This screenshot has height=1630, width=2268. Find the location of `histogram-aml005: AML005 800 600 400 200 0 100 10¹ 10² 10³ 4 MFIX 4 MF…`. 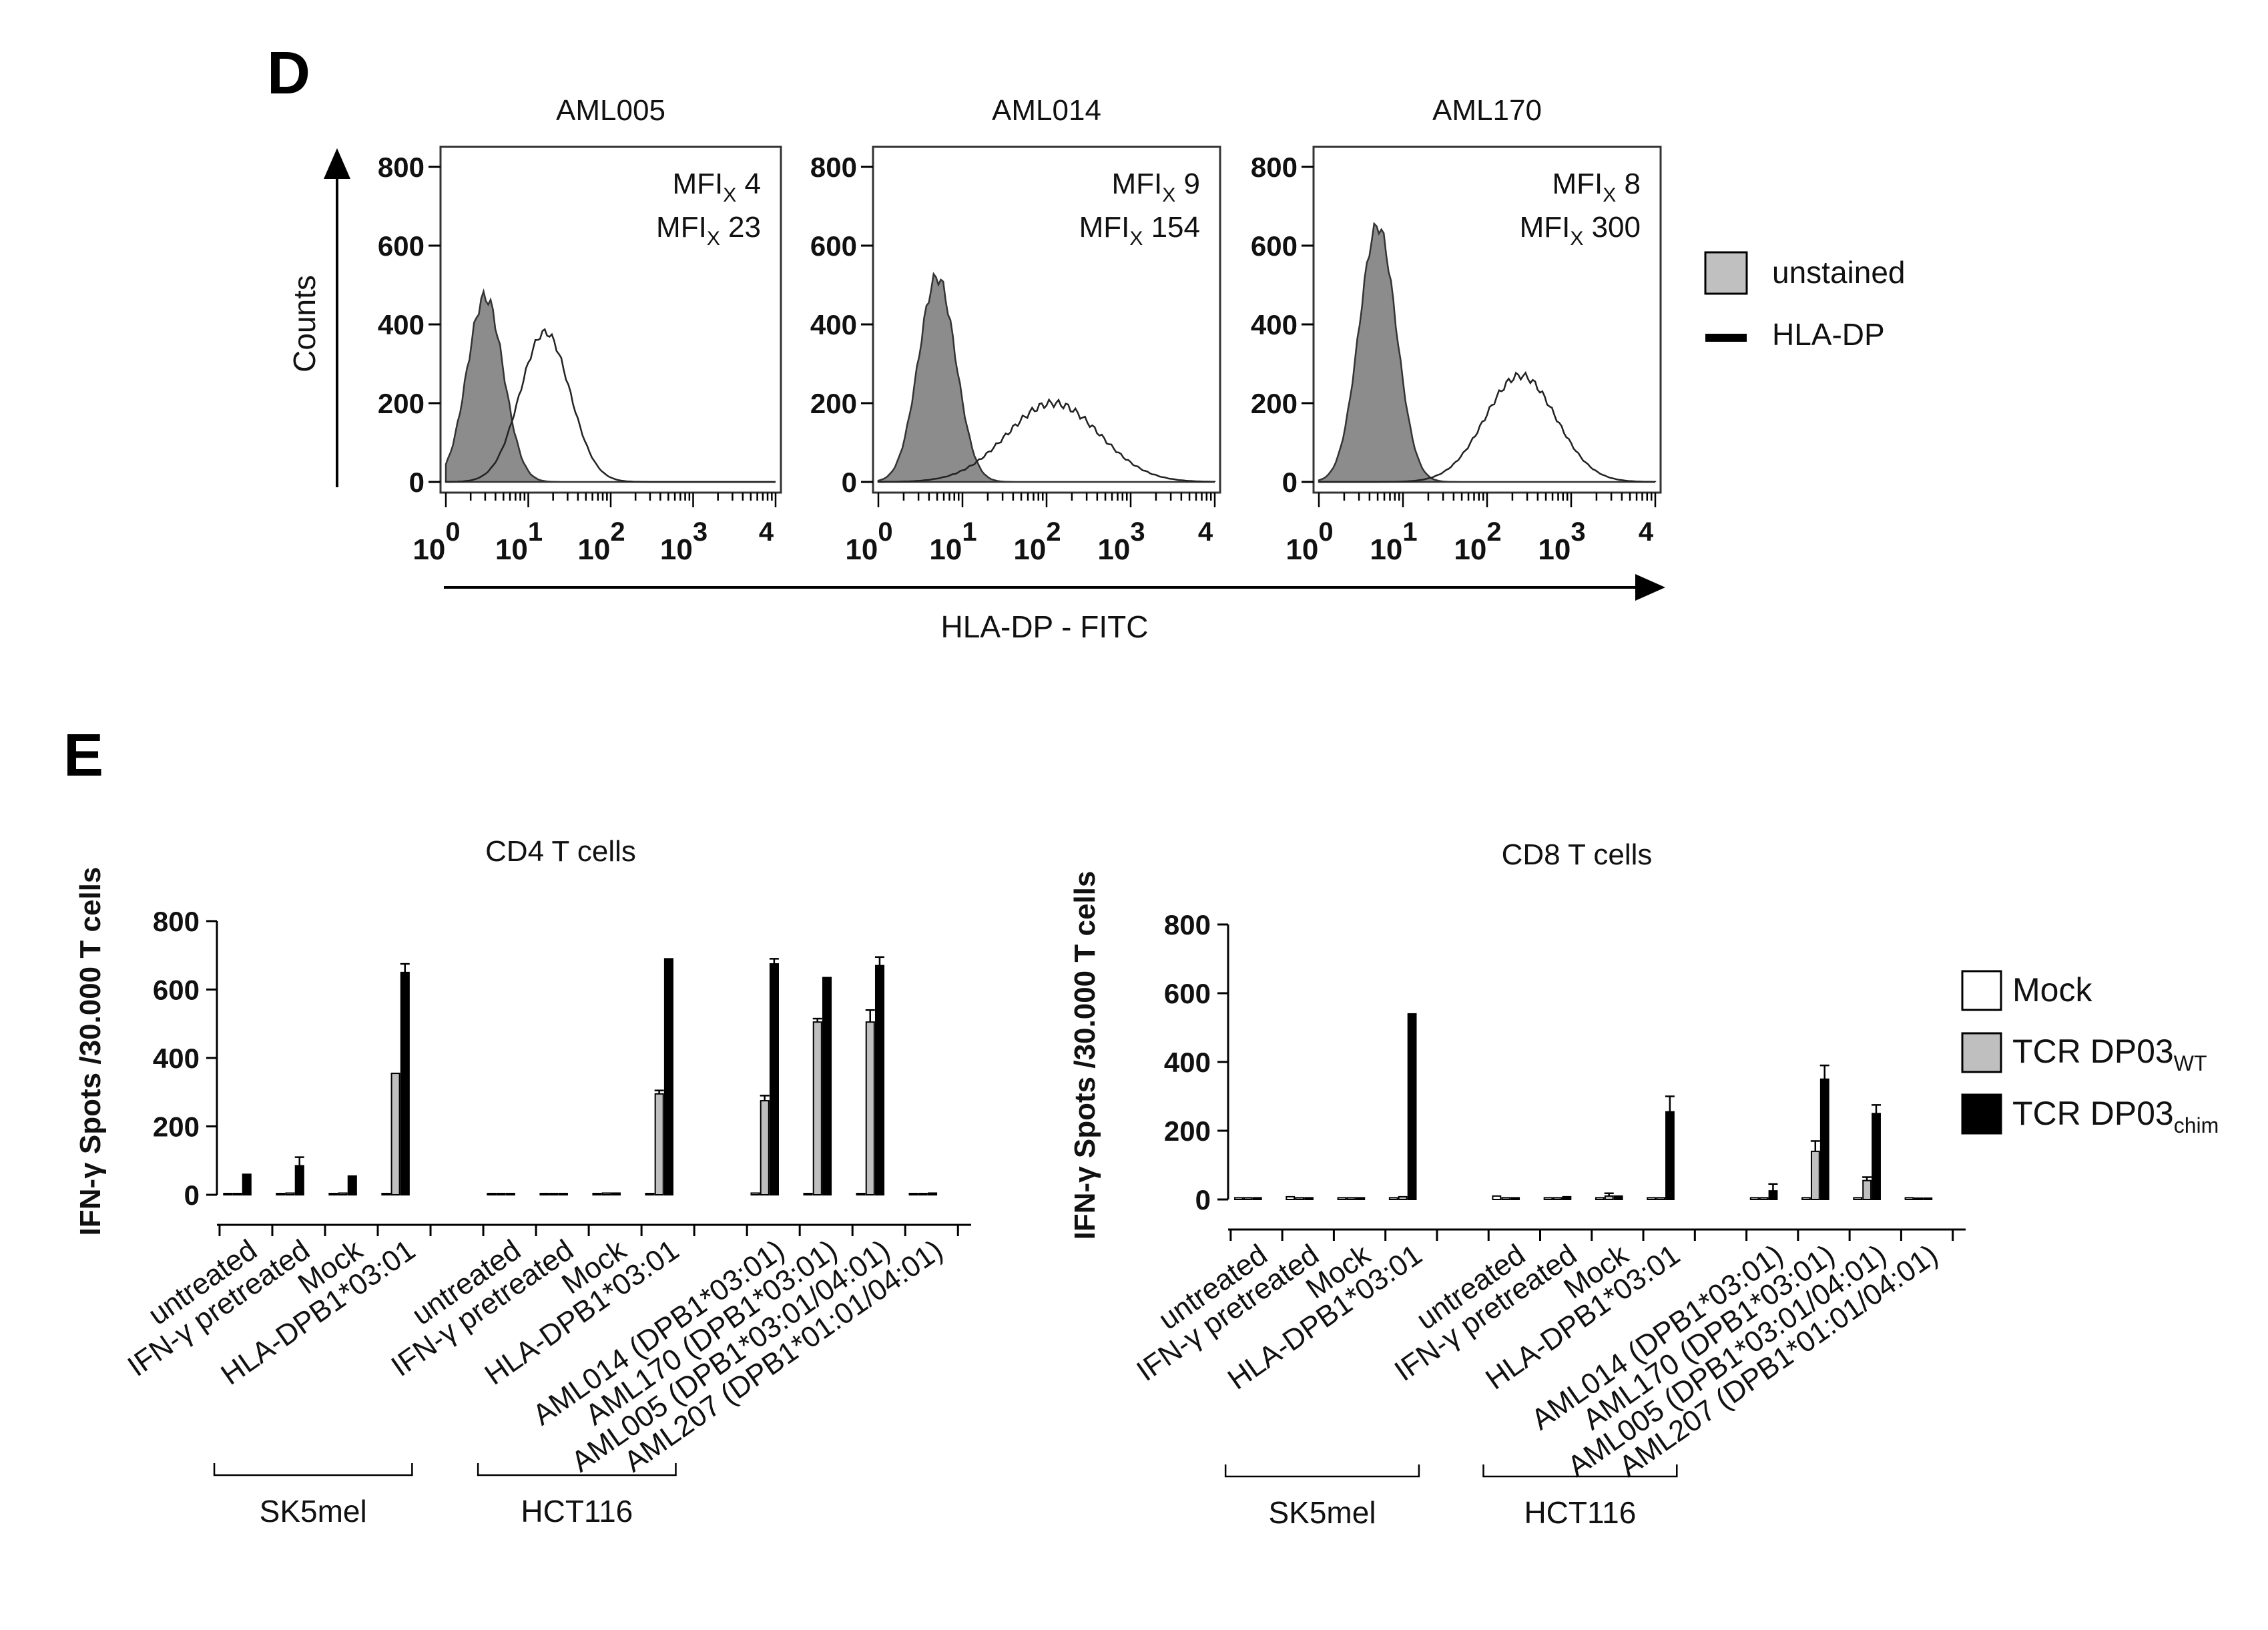

histogram-aml005: AML005 800 600 400 200 0 100 10¹ 10² 10³ 4 MFIX 4 MF… is located at coordinates (580, 330).